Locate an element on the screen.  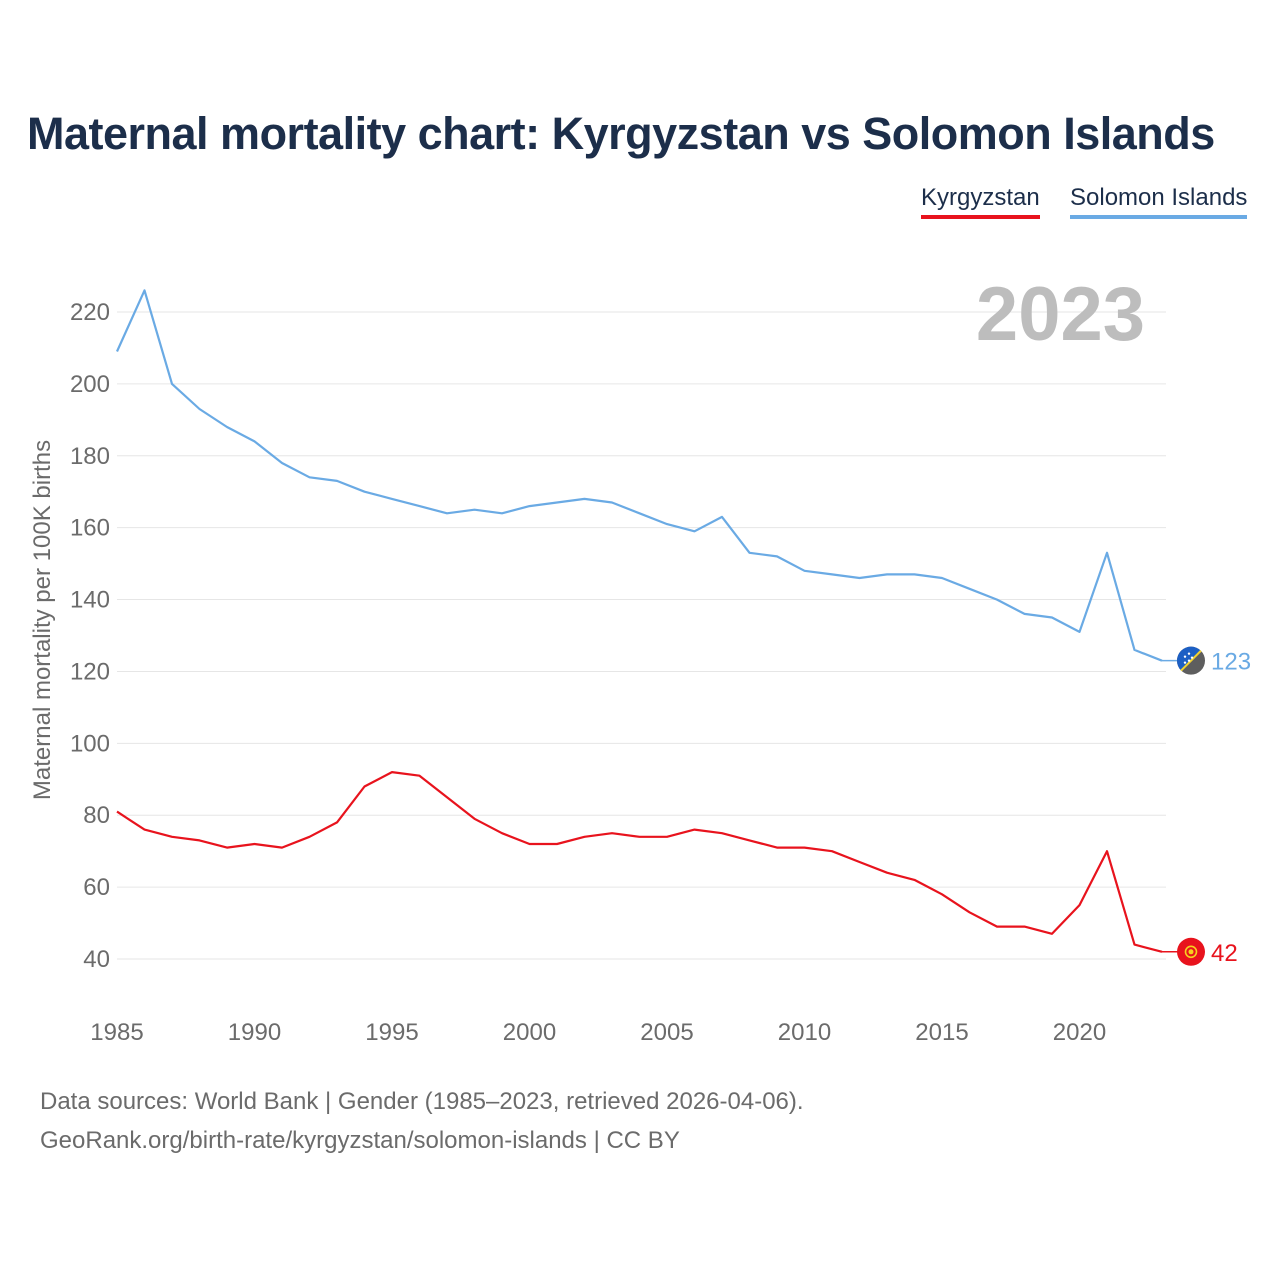
y-tick-label: 80 is located at coordinates (96, 815).